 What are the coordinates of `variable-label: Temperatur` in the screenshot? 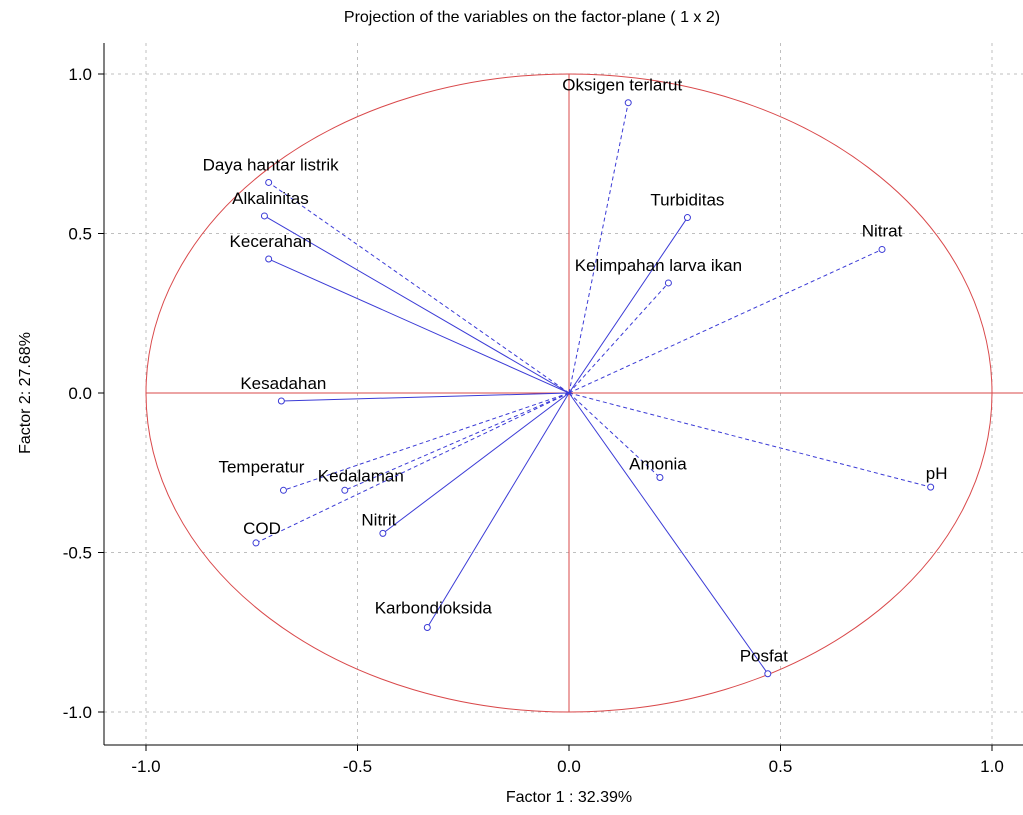 It's located at (261, 466).